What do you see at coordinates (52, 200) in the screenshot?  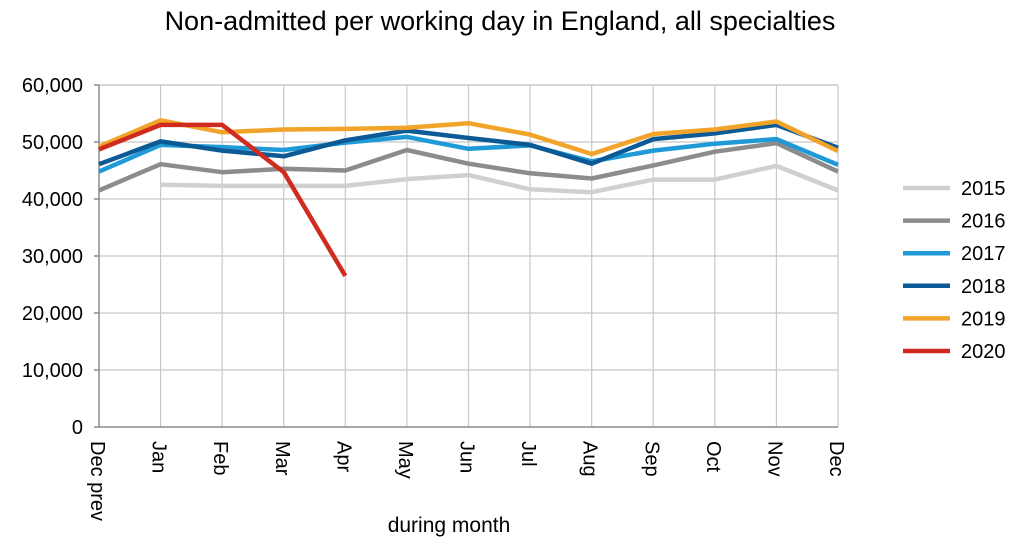 I see `y-tick-label: 40,000` at bounding box center [52, 200].